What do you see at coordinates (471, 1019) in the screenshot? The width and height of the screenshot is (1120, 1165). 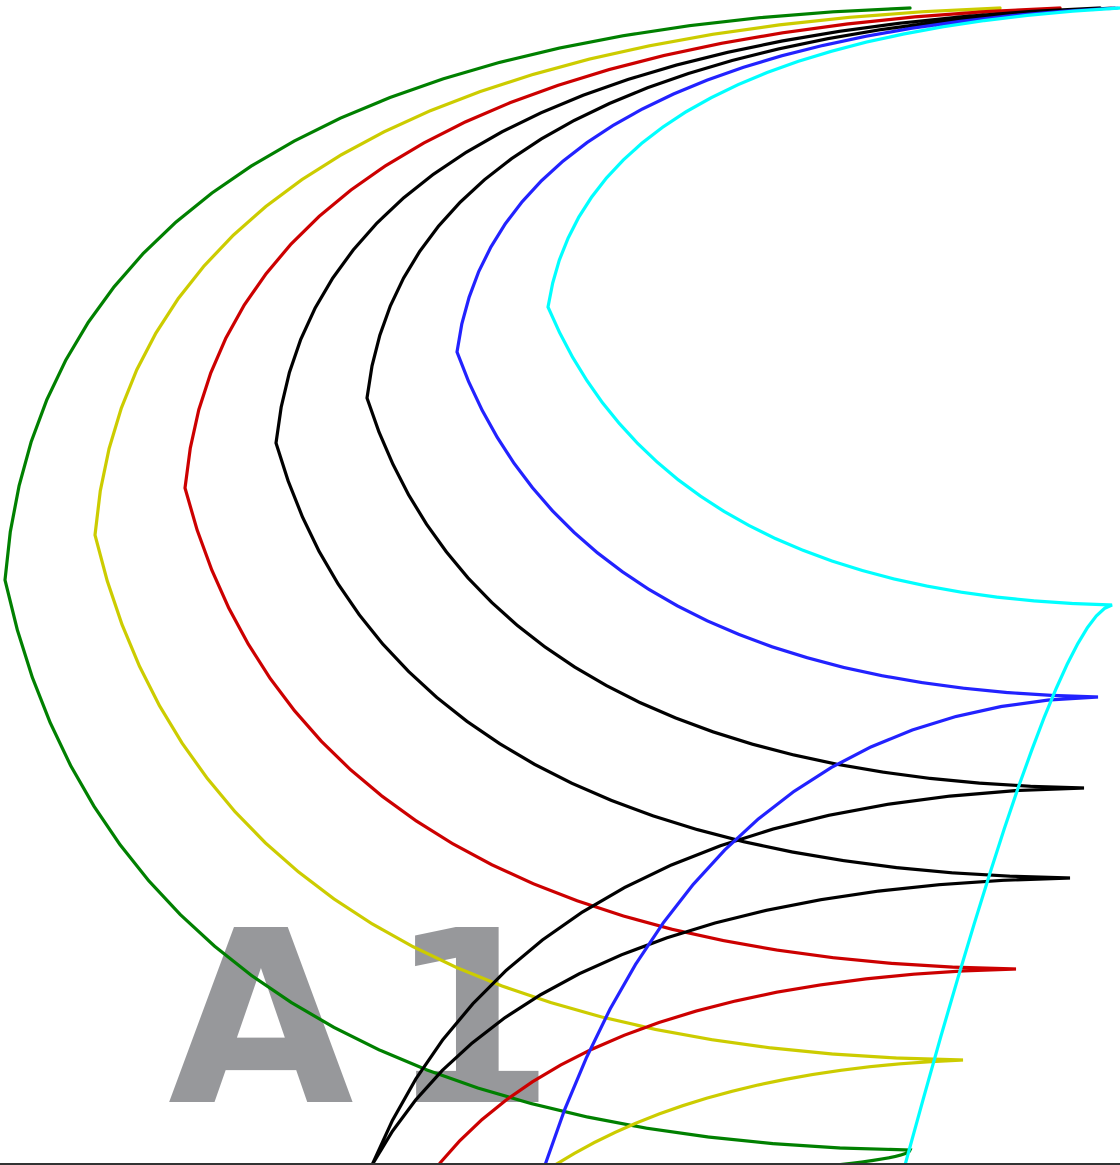 I see `watermark-number: 1` at bounding box center [471, 1019].